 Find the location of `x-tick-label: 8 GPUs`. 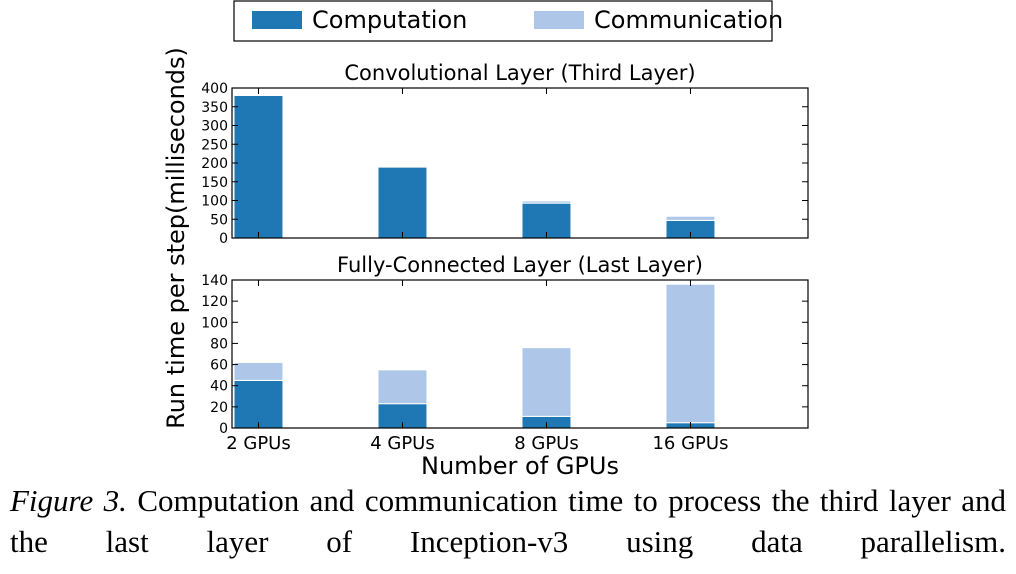

x-tick-label: 8 GPUs is located at coordinates (546, 443).